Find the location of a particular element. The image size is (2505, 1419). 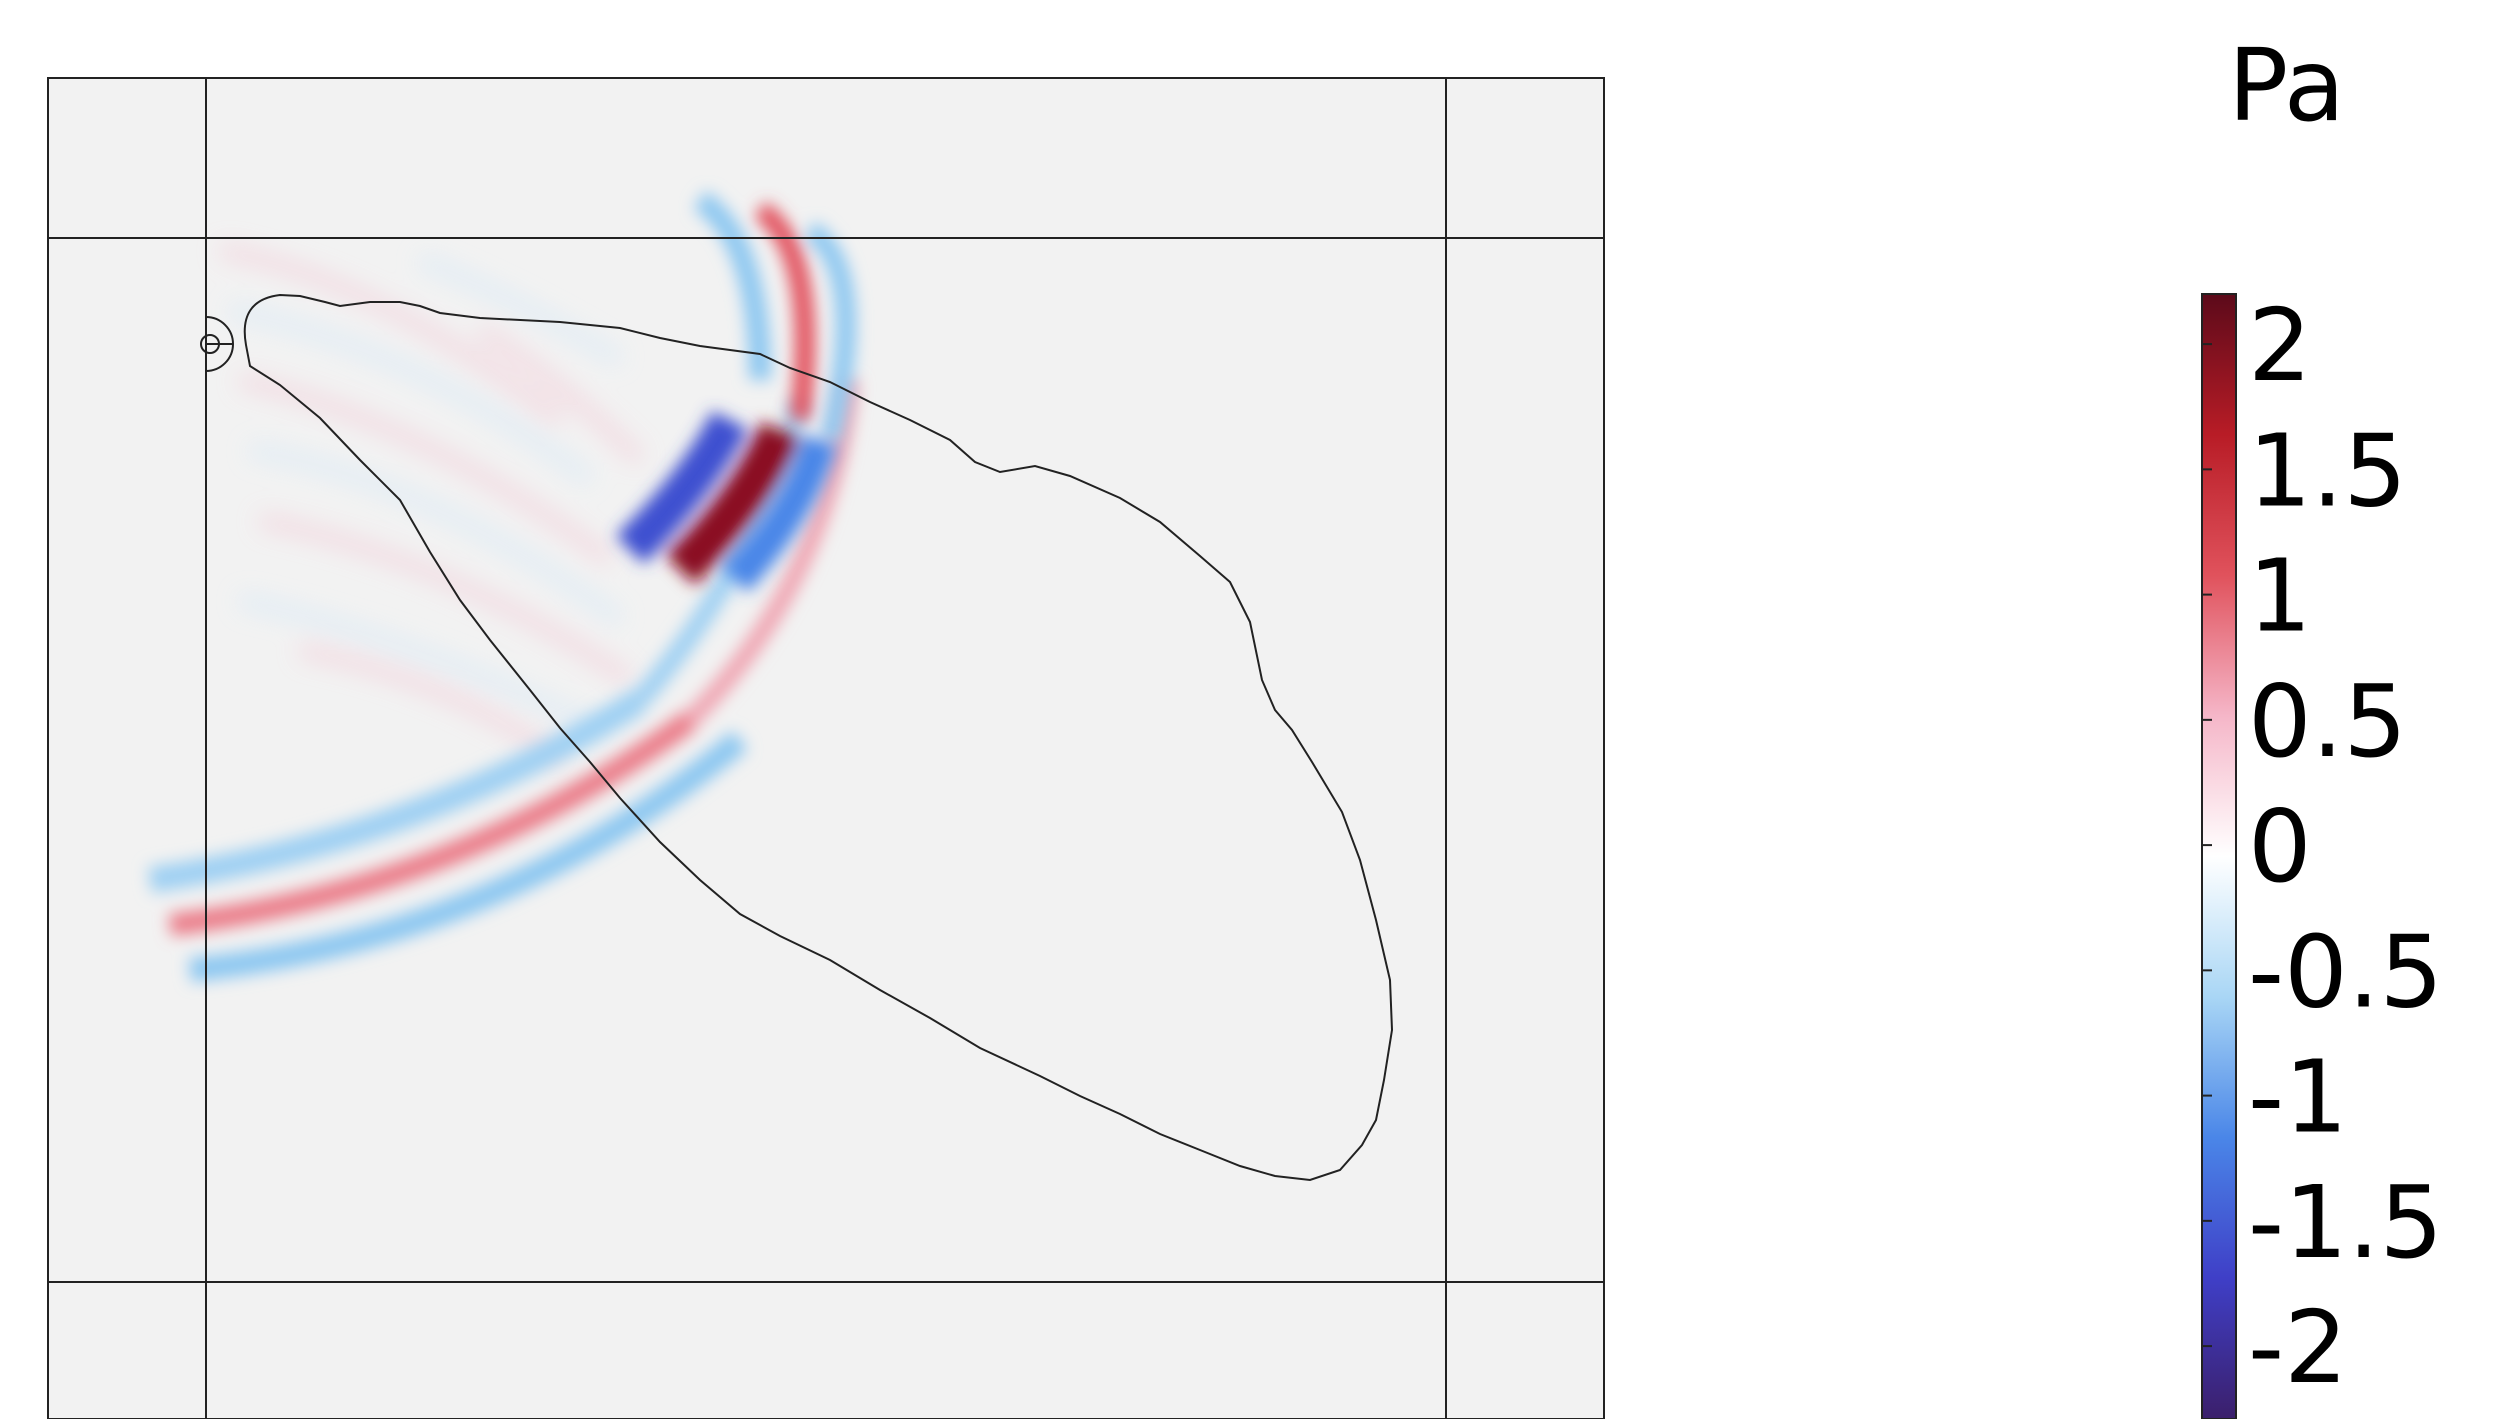

colorbar-tick-label: -1.5 is located at coordinates (2345, 1222).